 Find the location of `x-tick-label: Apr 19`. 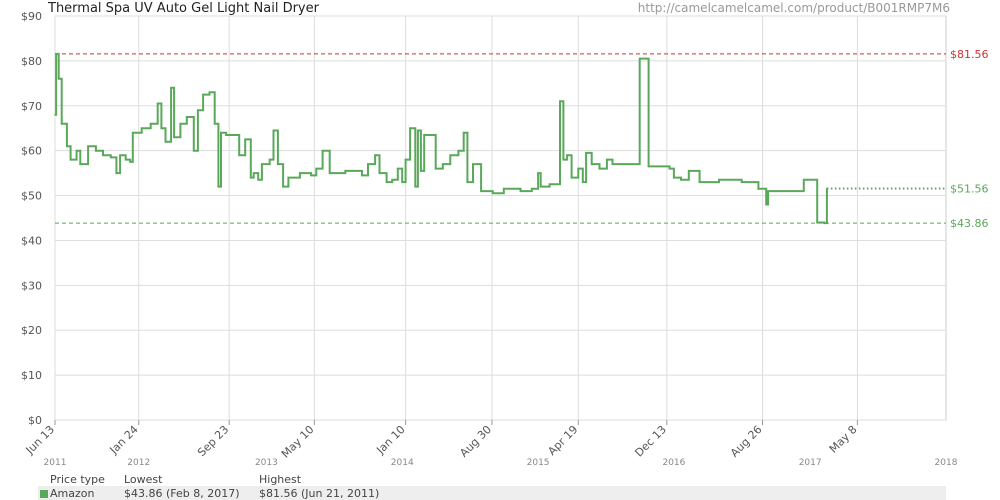

x-tick-label: Apr 19 is located at coordinates (562, 440).